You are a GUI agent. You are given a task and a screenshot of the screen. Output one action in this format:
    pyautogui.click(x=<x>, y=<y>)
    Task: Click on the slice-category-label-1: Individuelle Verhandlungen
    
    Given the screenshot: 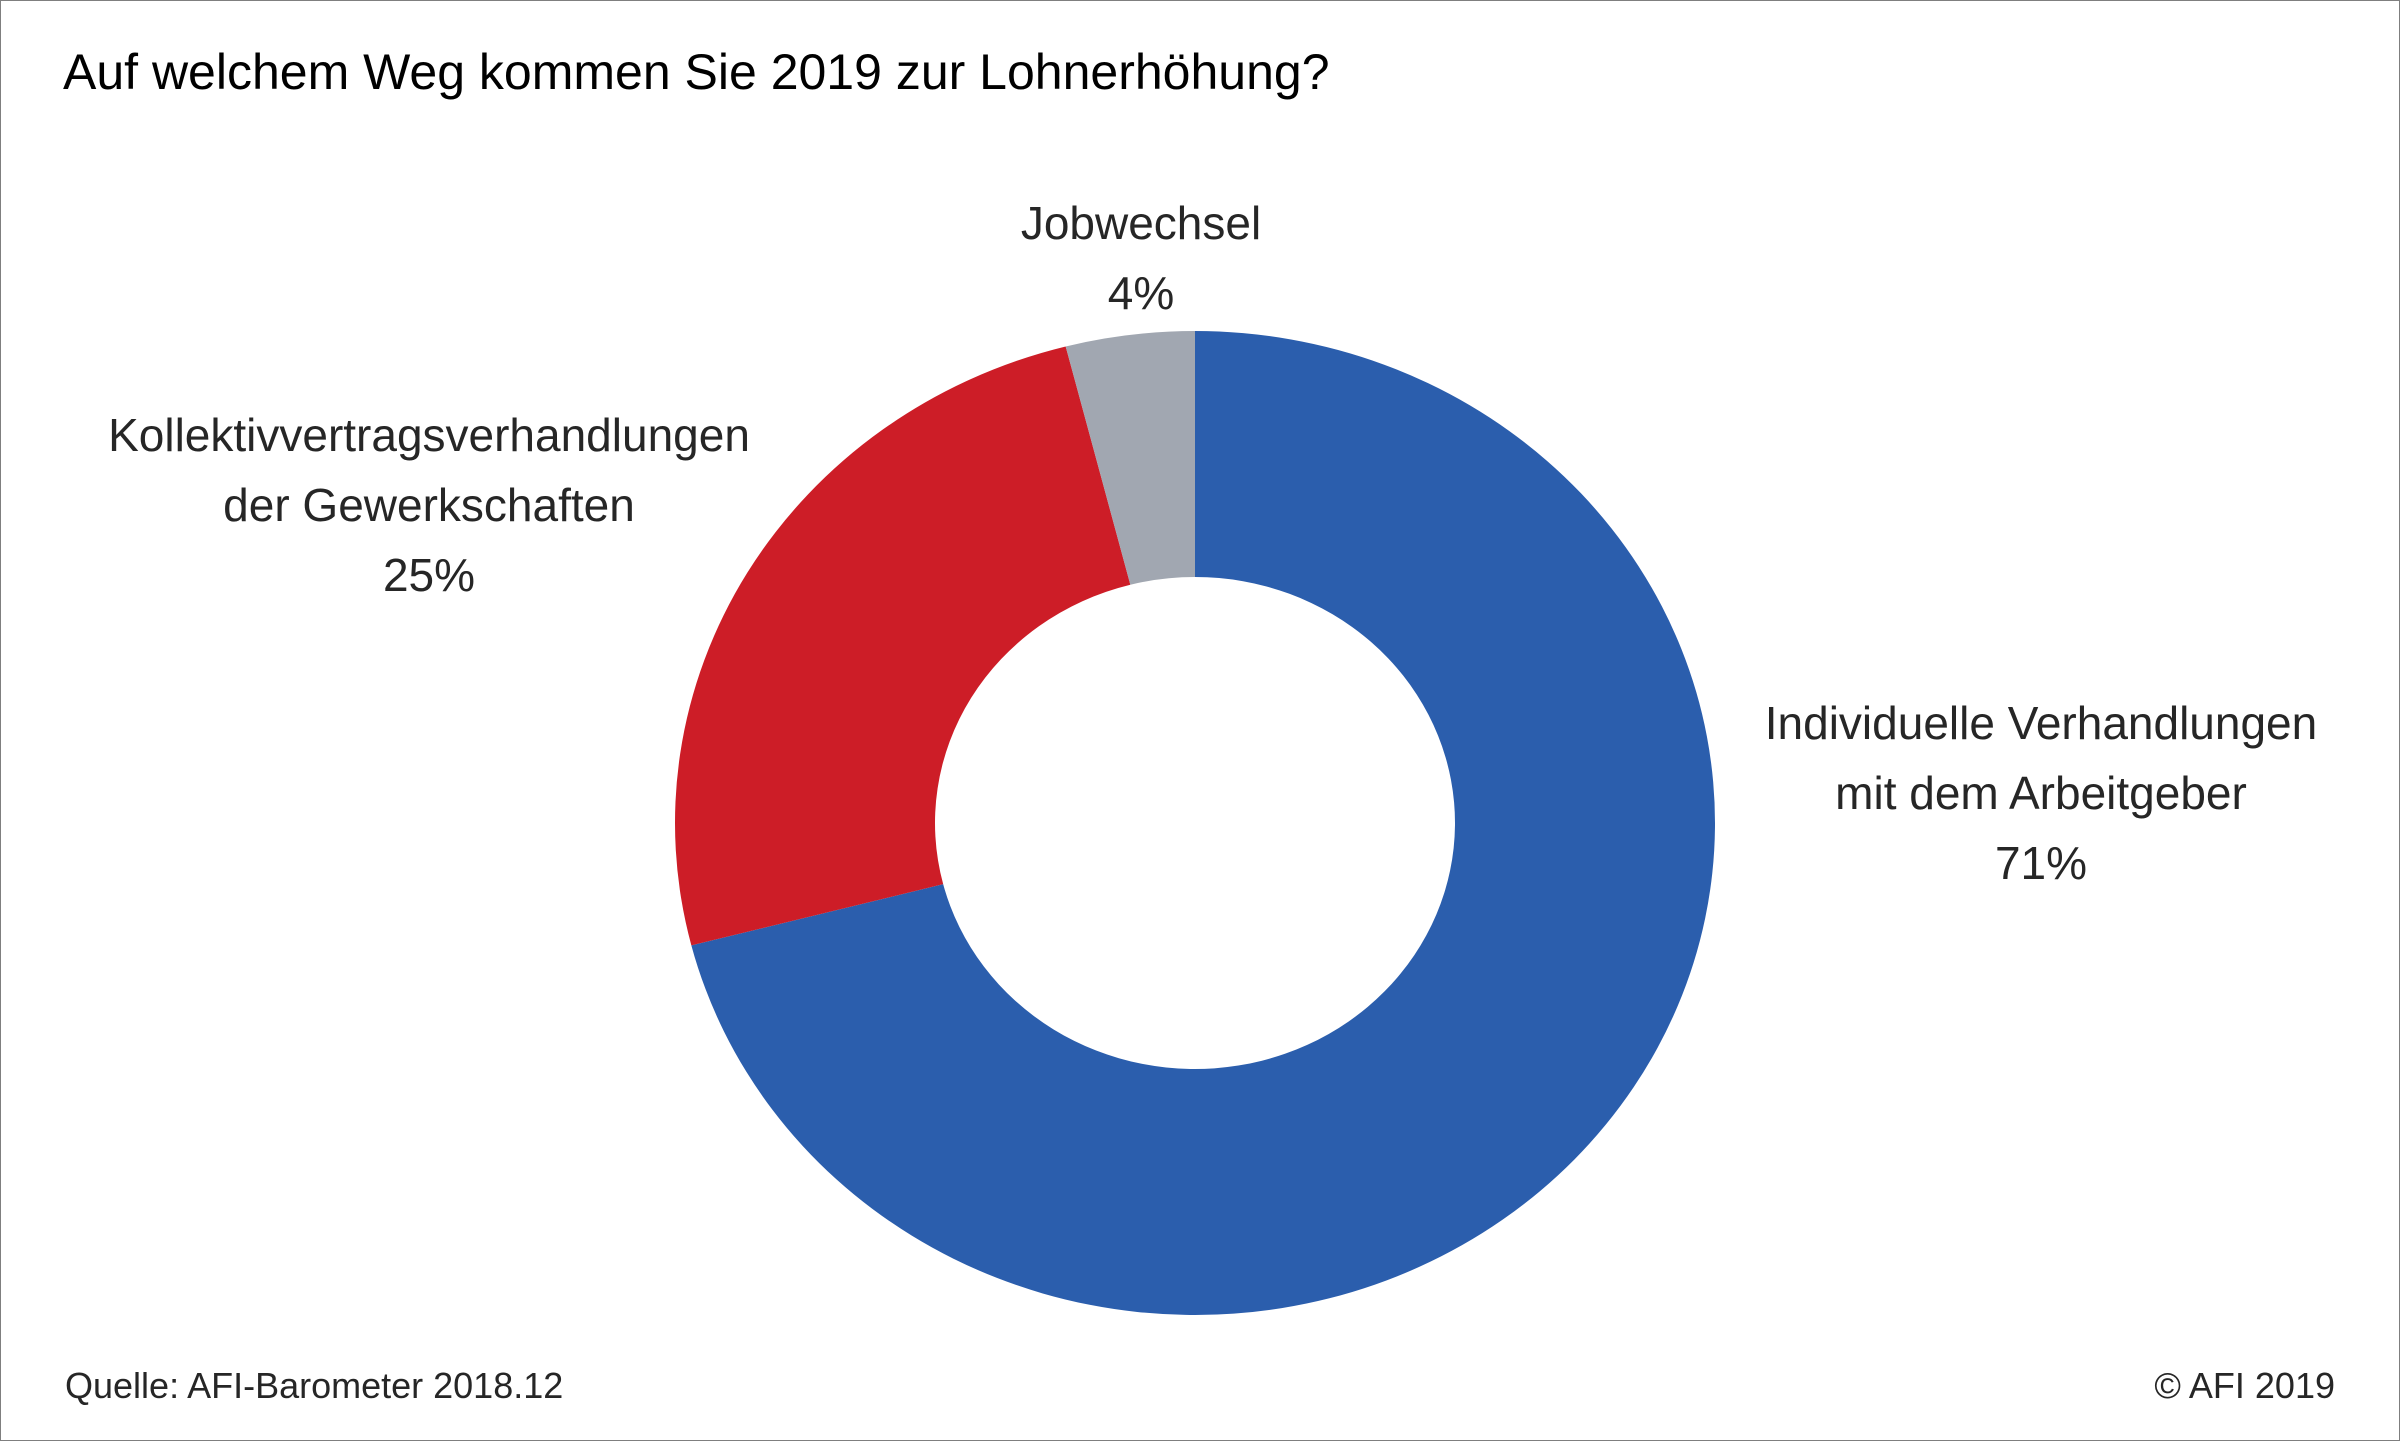 What is the action you would take?
    pyautogui.click(x=2041, y=723)
    